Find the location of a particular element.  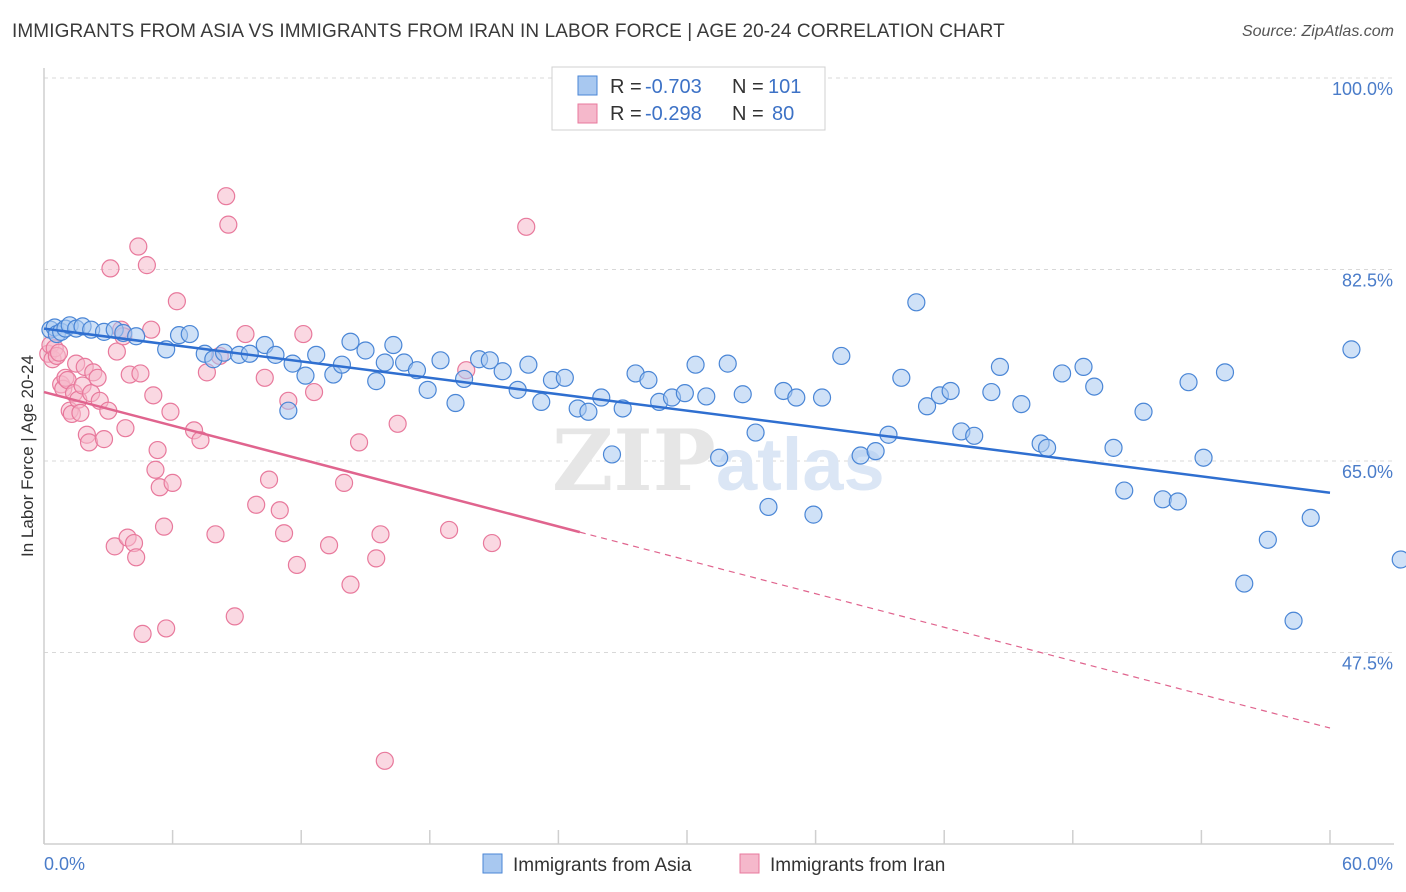

bottom-legend-swatch-asia is located at coordinates (492, 863).